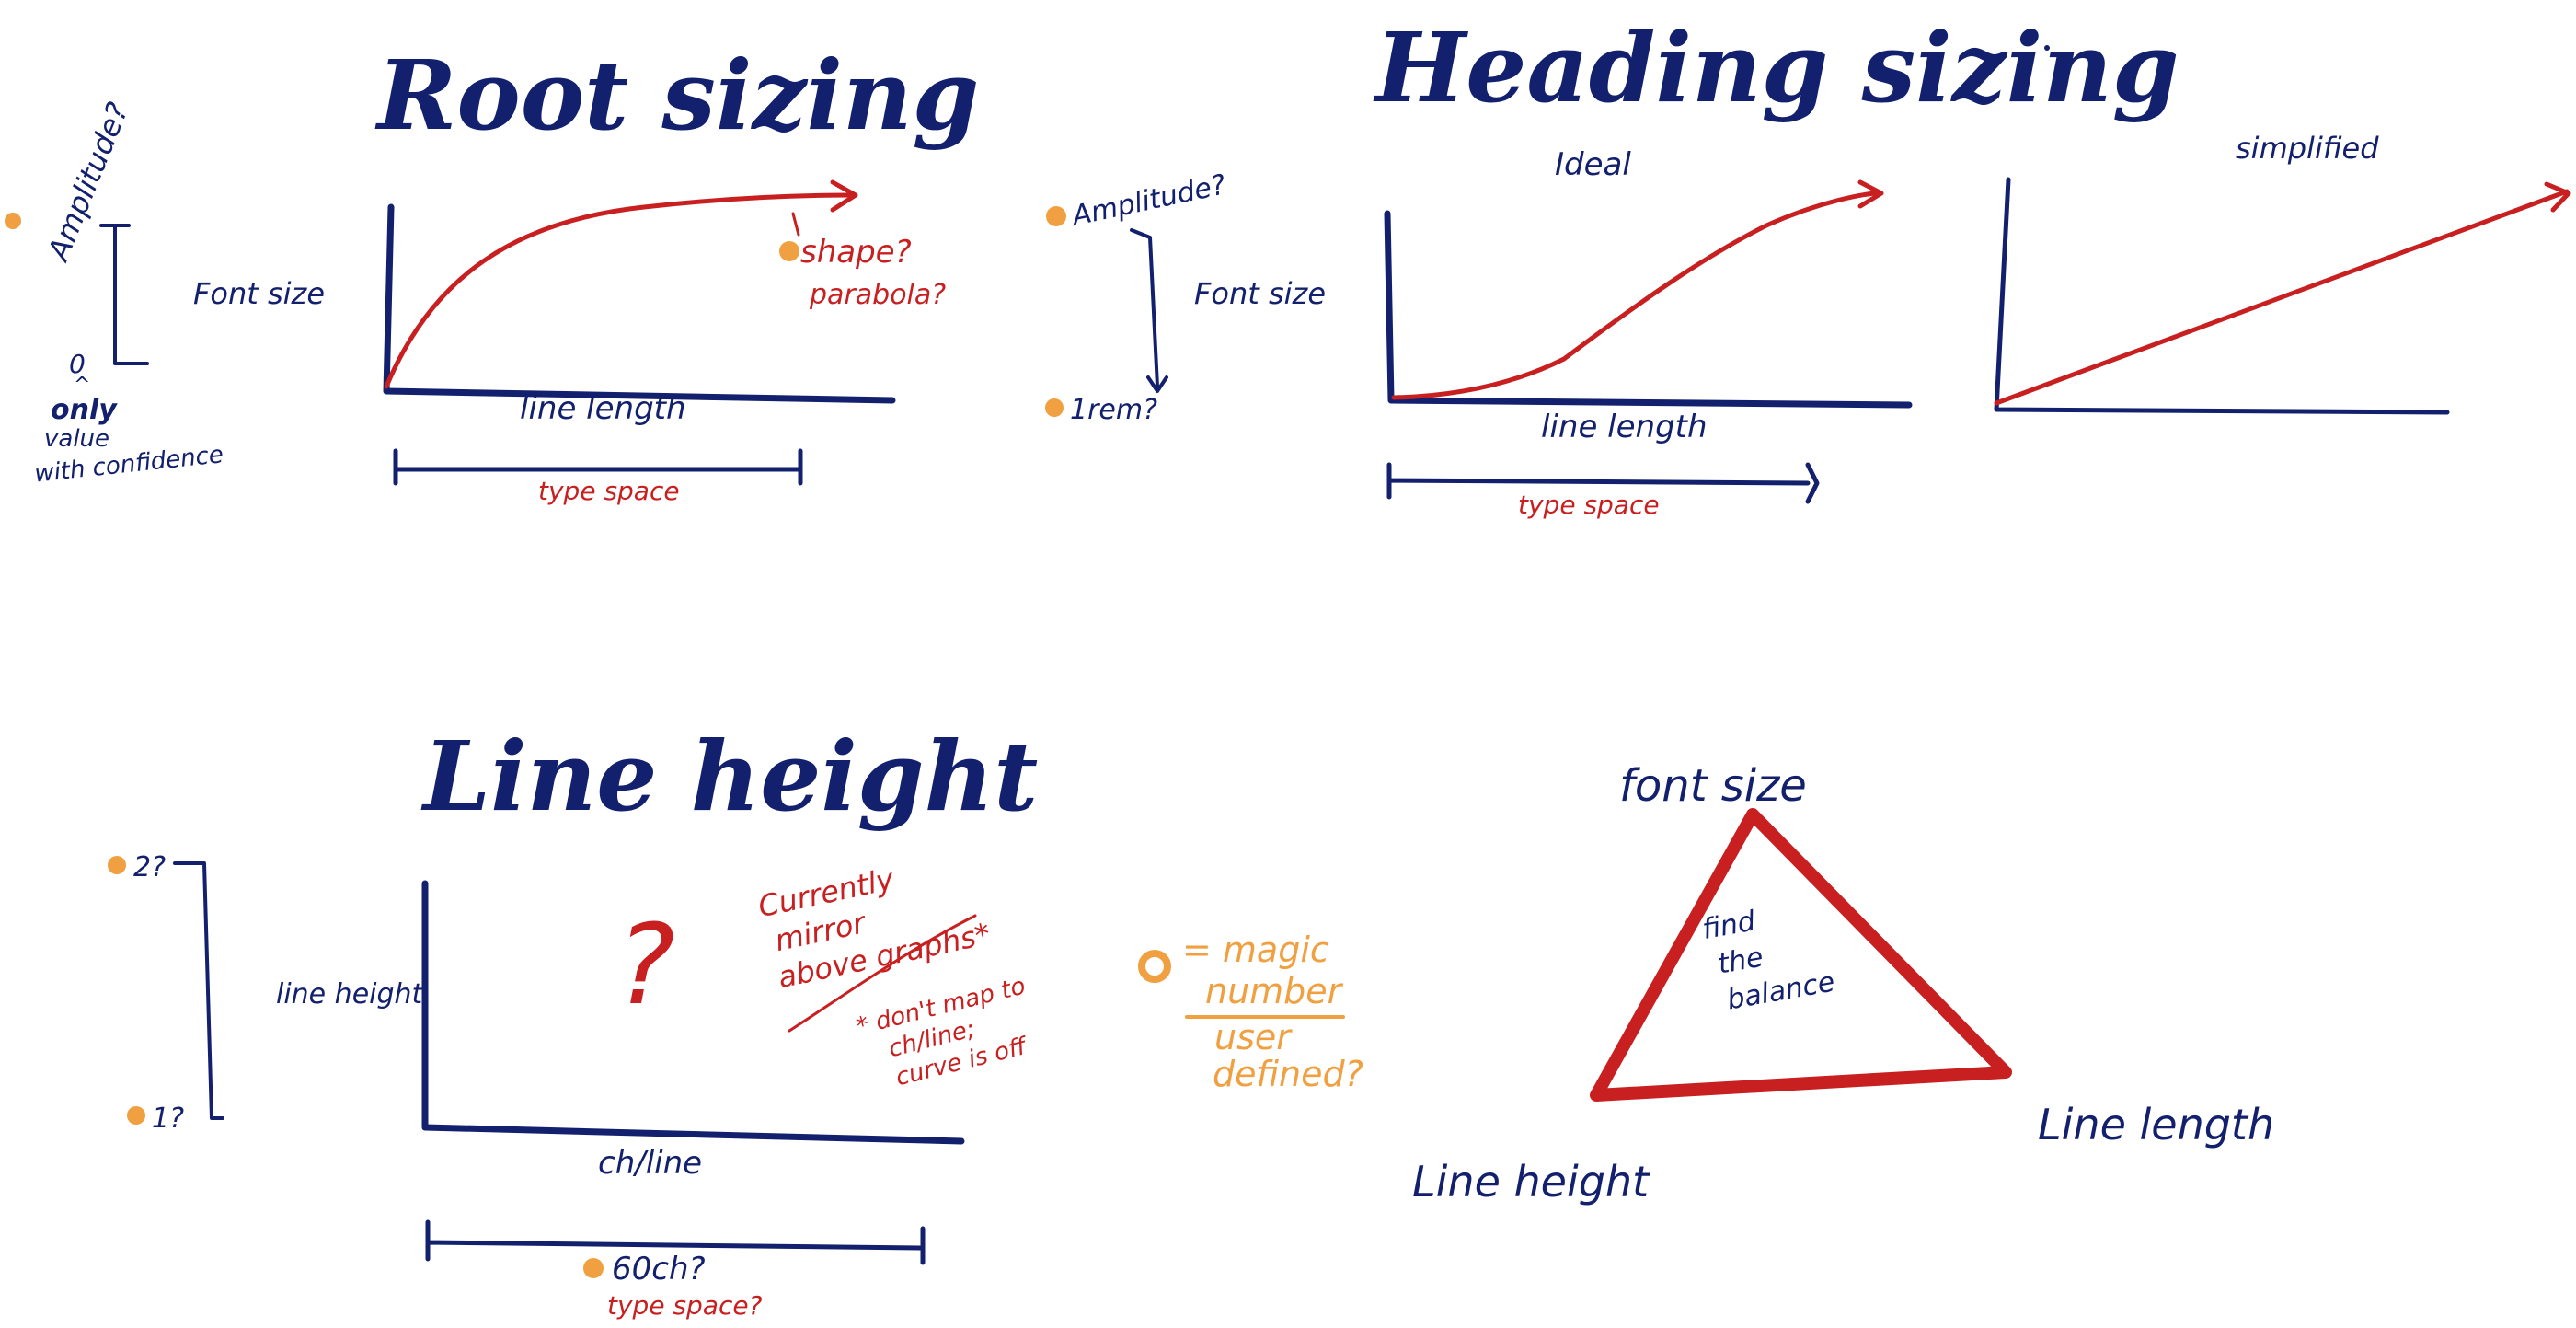 The image size is (2576, 1328). Describe the element at coordinates (1147, 200) in the screenshot. I see `heading-amplitude-label: Amplitude?` at that location.